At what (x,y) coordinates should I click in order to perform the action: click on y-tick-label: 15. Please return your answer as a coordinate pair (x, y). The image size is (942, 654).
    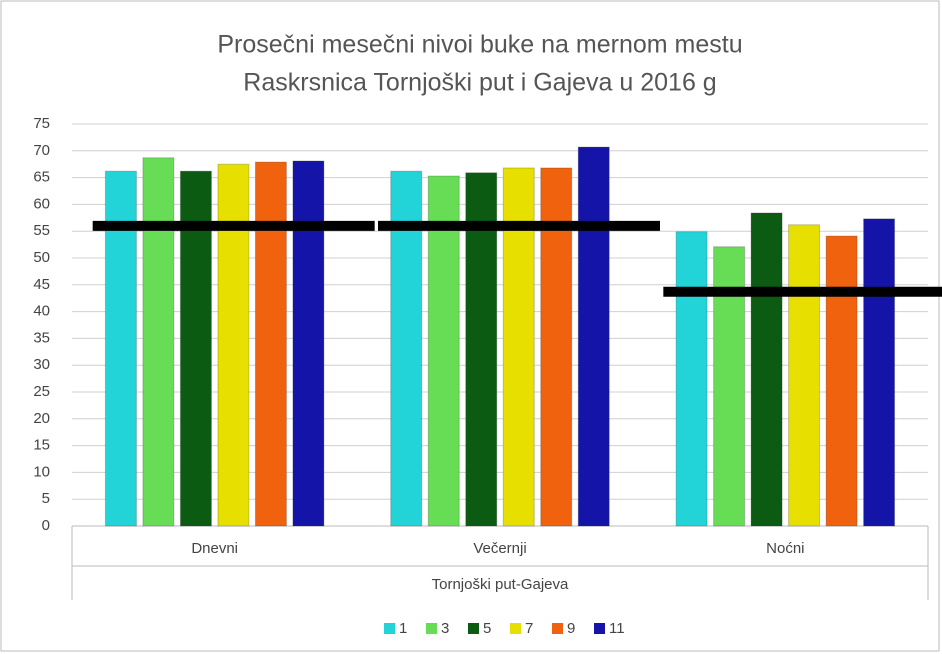
    Looking at the image, I should click on (41, 445).